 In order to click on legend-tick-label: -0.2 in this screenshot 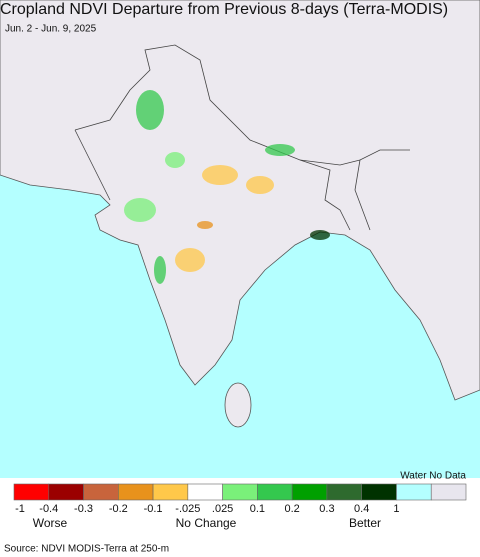, I will do `click(118, 509)`.